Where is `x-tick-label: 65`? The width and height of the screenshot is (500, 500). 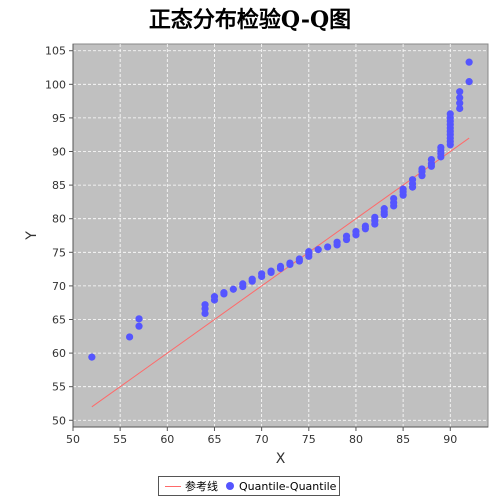
x-tick-label: 65 is located at coordinates (214, 439).